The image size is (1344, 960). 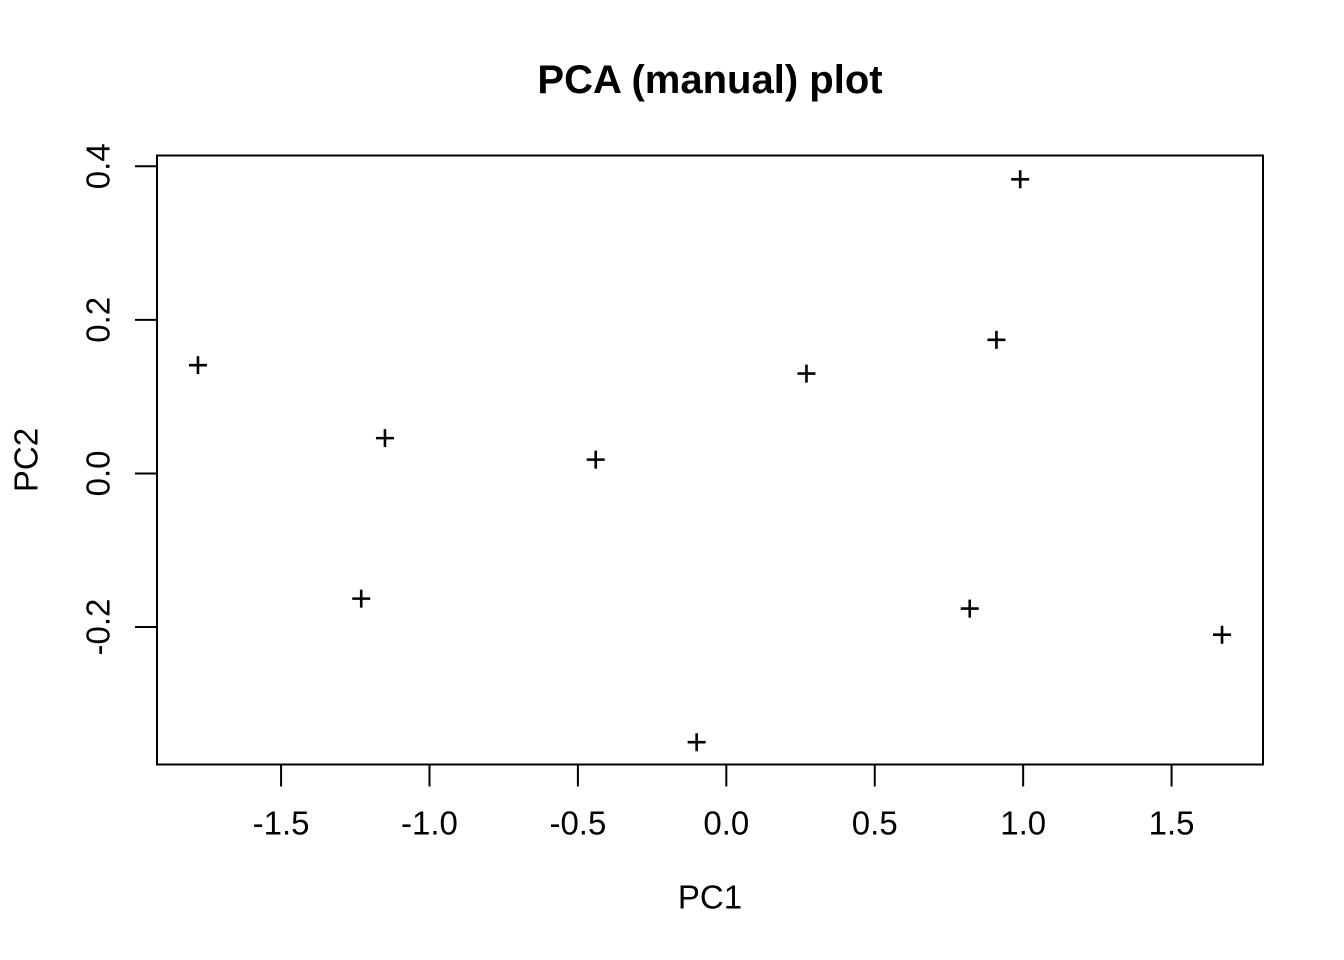 I want to click on x-tick-label: -1.5, so click(x=281, y=823).